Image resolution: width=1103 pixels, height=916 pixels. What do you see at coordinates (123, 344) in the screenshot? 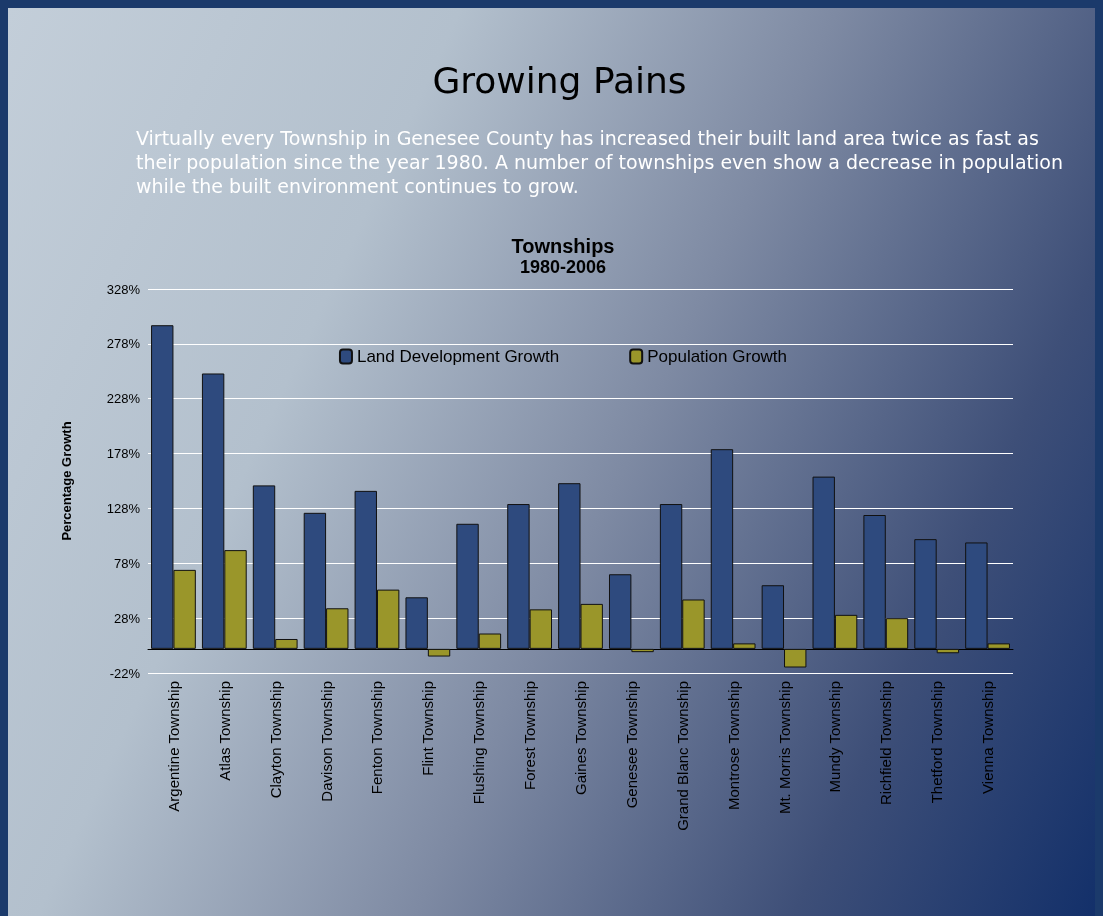
I see `y-tick-label: 278%` at bounding box center [123, 344].